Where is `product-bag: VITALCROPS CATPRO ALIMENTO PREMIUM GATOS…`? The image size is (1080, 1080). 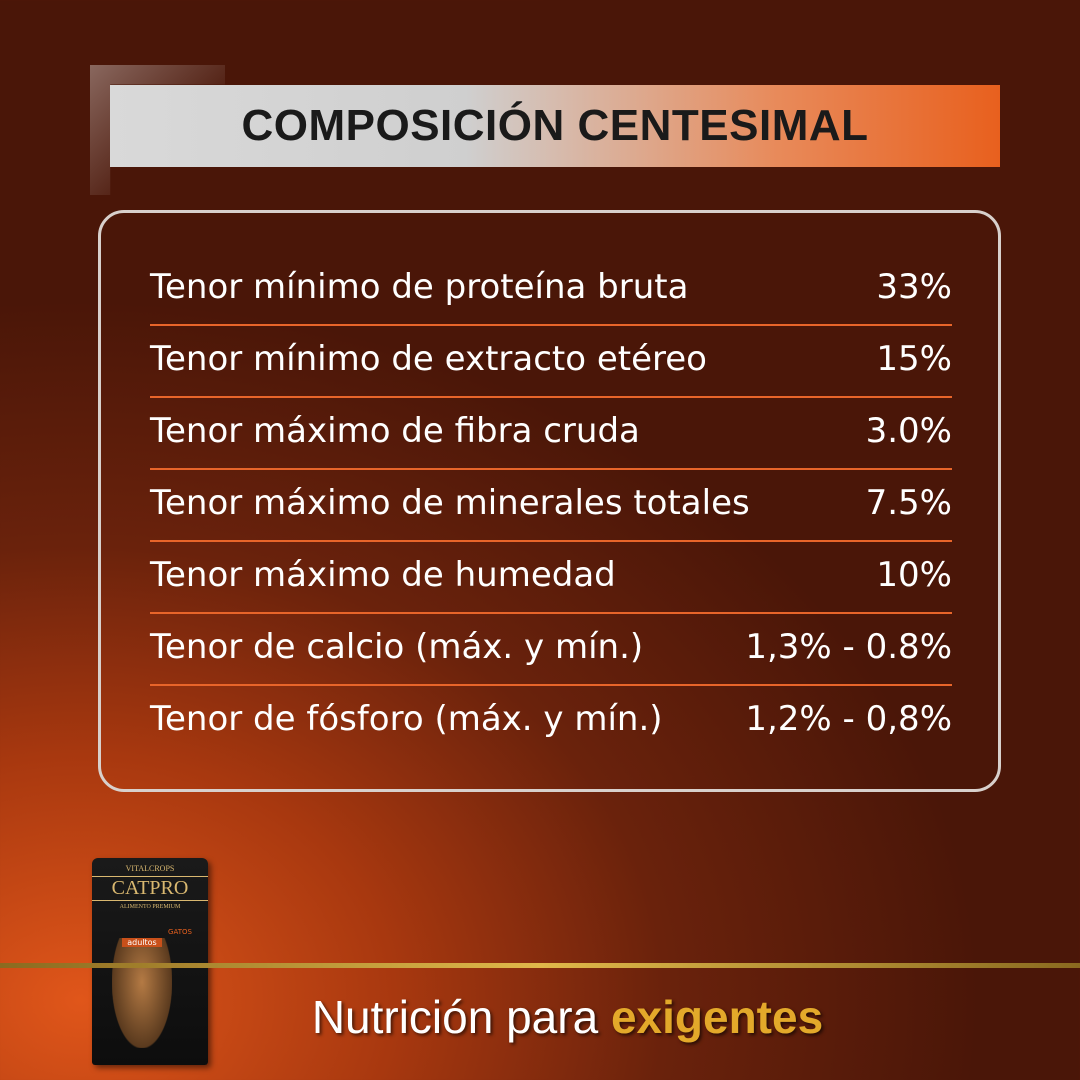
product-bag: VITALCROPS CATPRO ALIMENTO PREMIUM GATOS… is located at coordinates (150, 961).